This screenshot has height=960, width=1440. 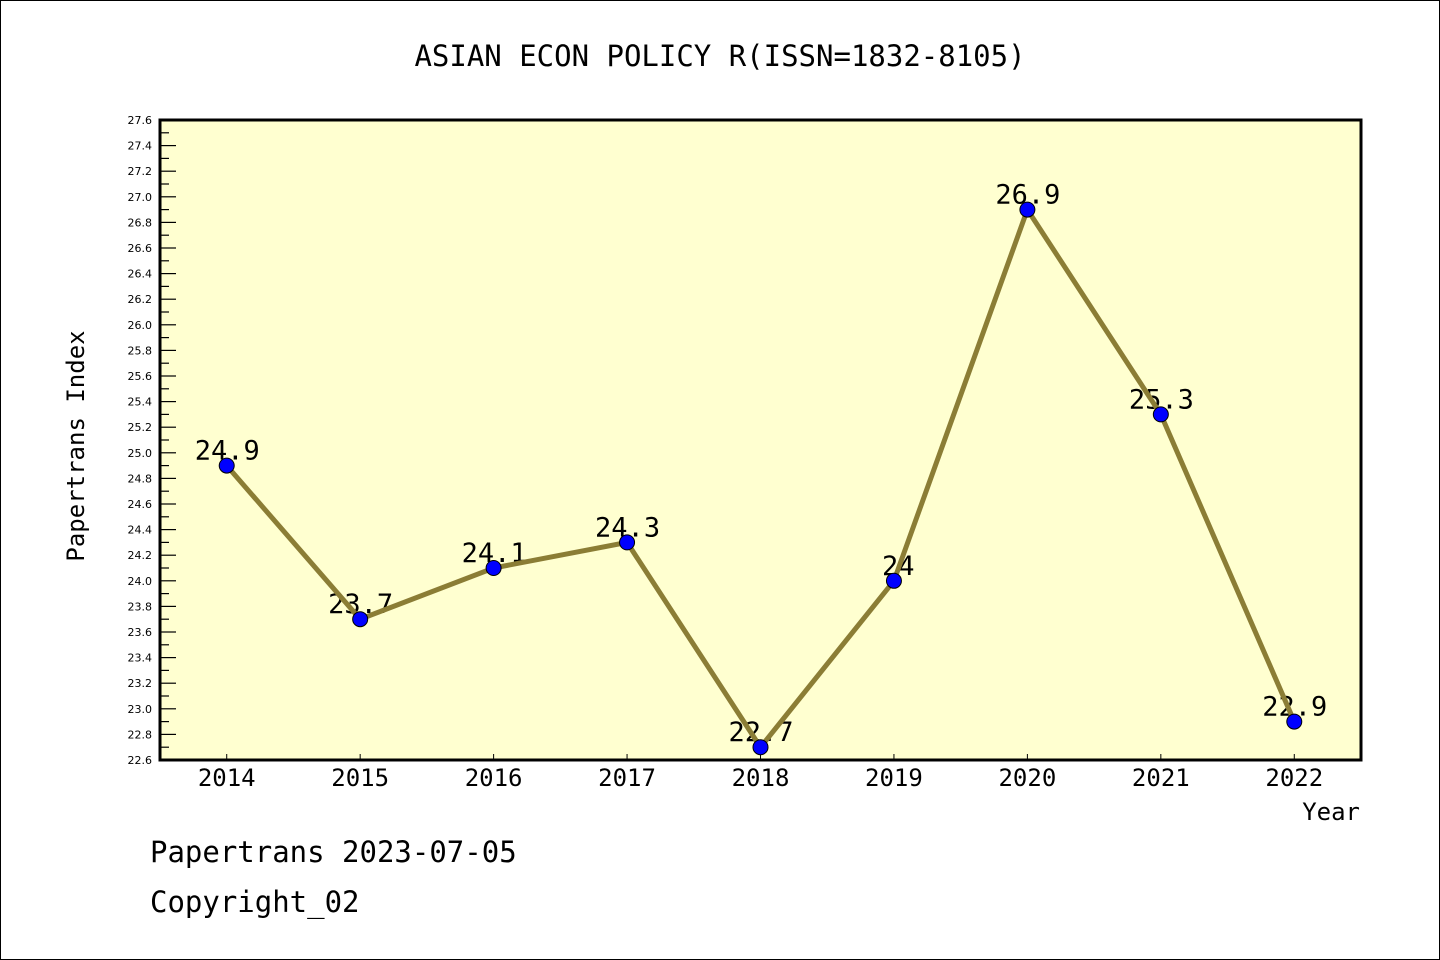 What do you see at coordinates (140, 402) in the screenshot?
I see `y-tick-label: 25.4` at bounding box center [140, 402].